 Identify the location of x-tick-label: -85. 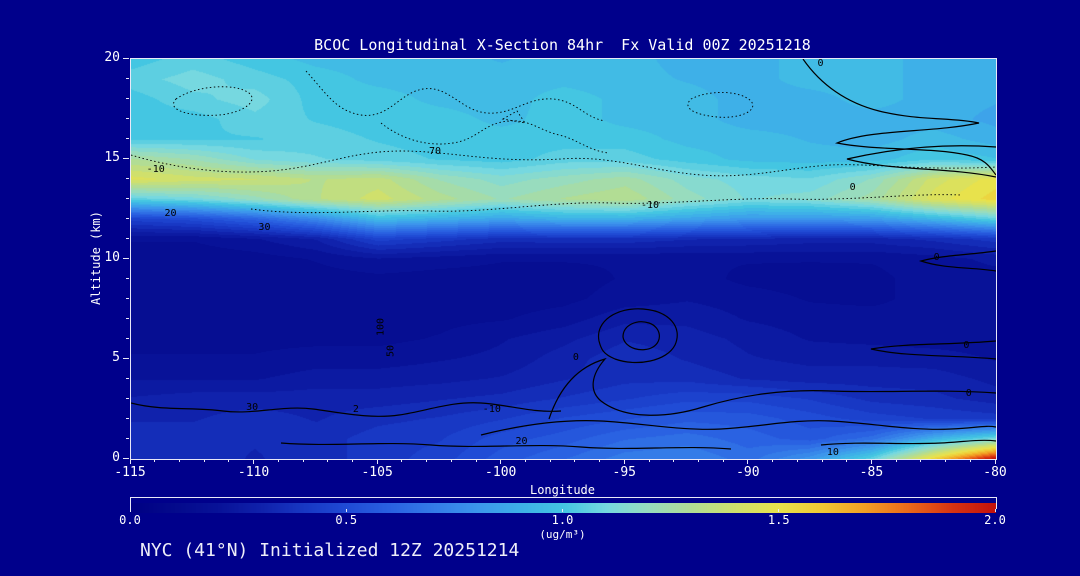
(871, 472).